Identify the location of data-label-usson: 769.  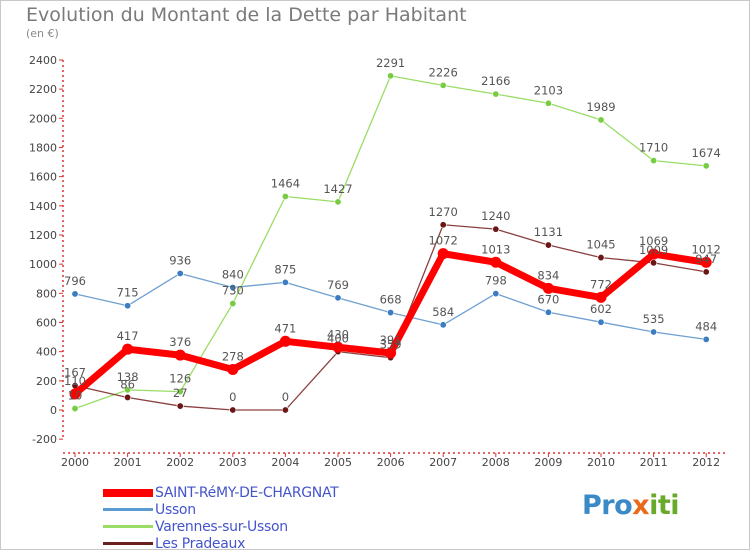
(338, 285).